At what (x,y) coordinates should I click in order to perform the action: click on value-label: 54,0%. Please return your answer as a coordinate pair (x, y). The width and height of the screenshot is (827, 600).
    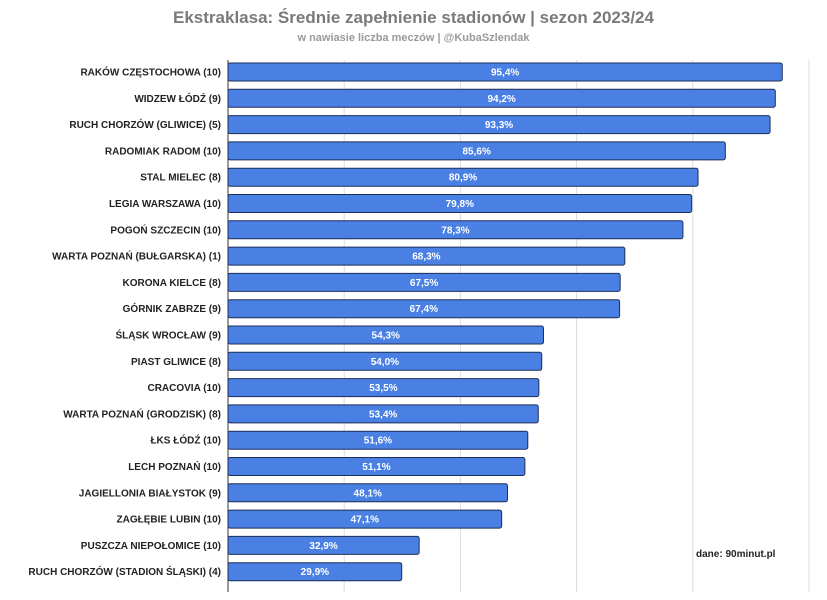
    Looking at the image, I should click on (385, 362).